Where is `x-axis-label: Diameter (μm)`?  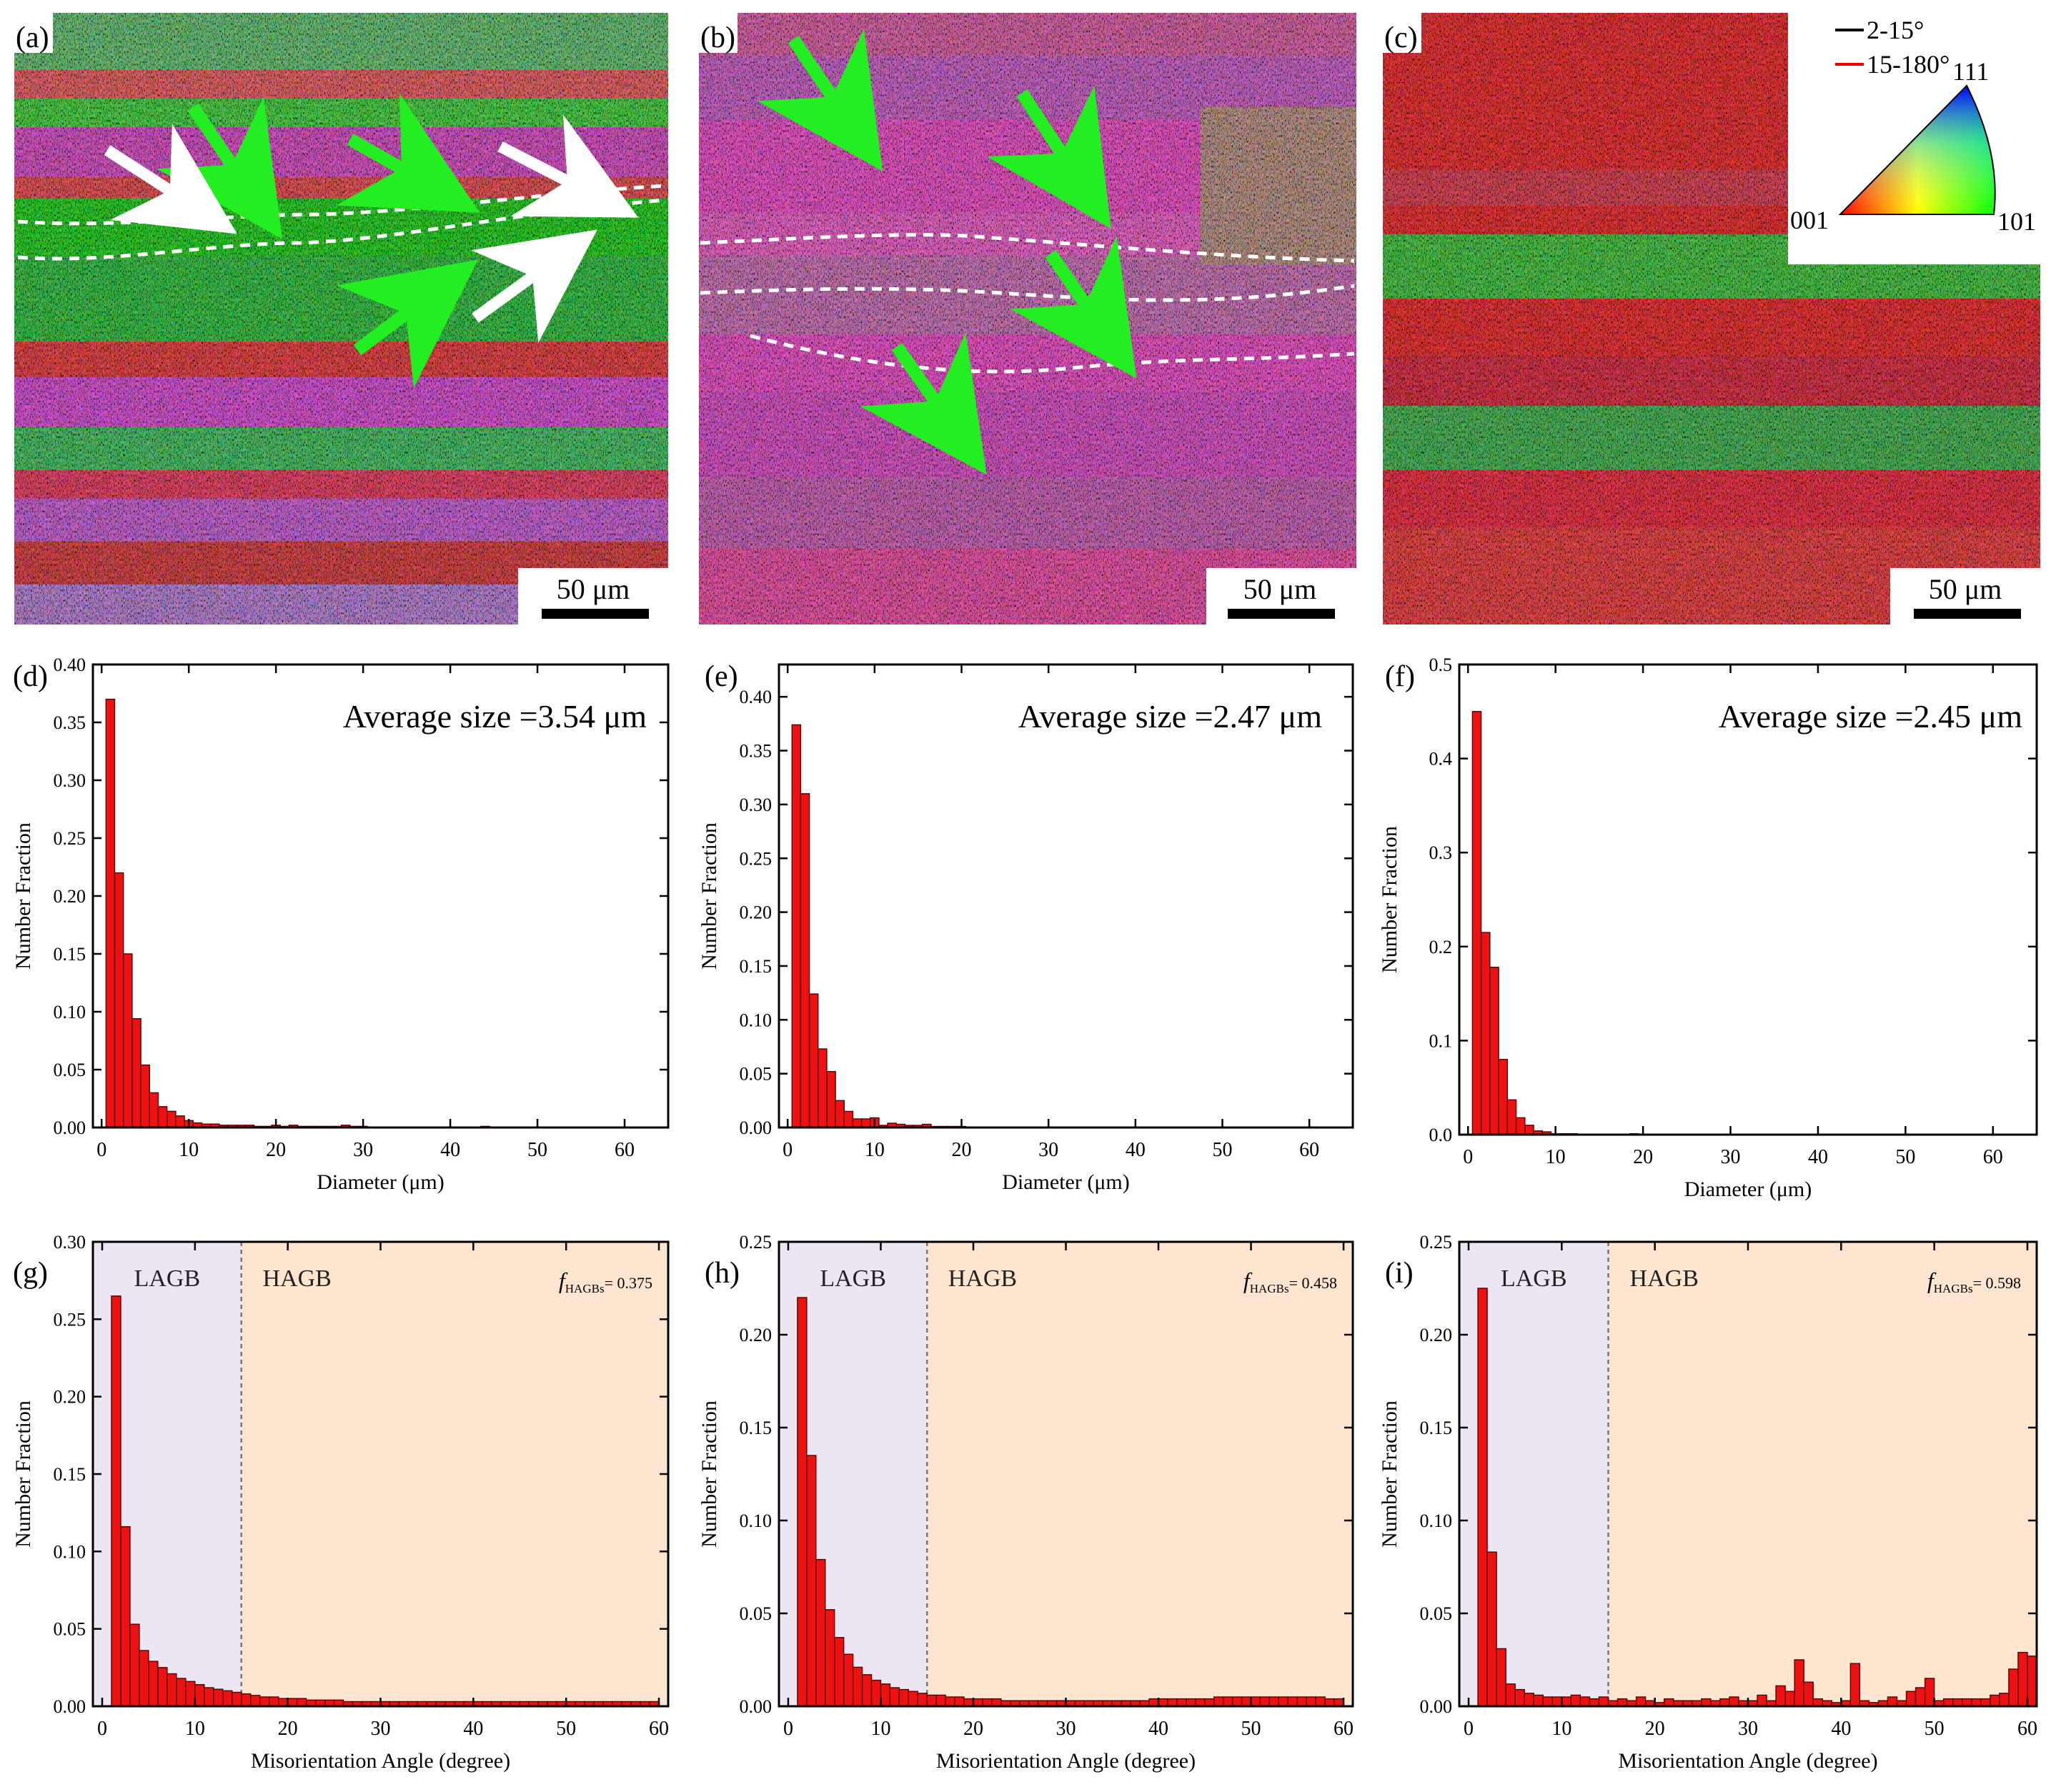
x-axis-label: Diameter (μm) is located at coordinates (381, 1182).